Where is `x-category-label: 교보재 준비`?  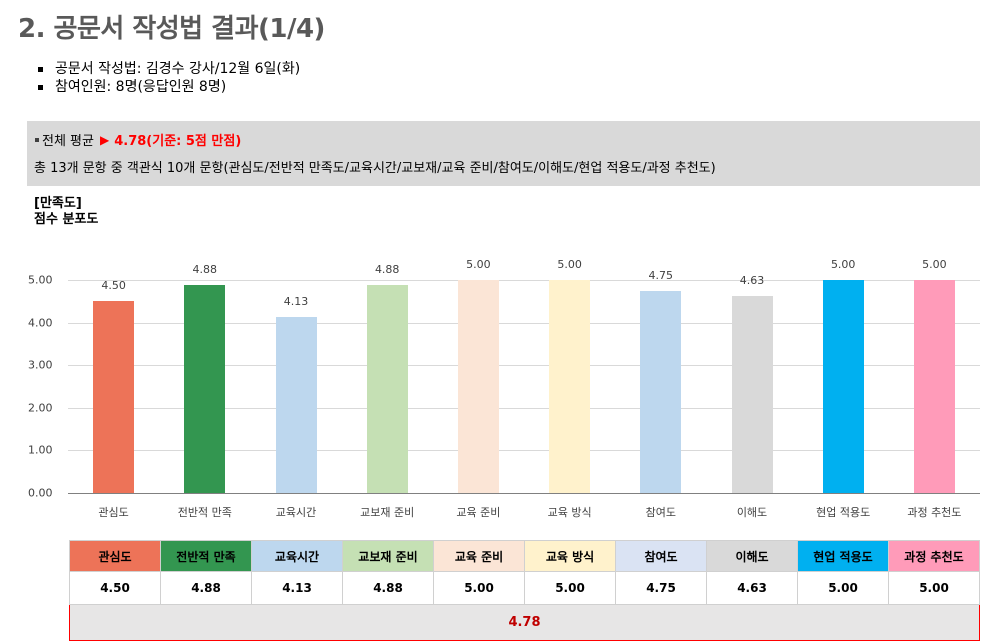
x-category-label: 교보재 준비 is located at coordinates (387, 512).